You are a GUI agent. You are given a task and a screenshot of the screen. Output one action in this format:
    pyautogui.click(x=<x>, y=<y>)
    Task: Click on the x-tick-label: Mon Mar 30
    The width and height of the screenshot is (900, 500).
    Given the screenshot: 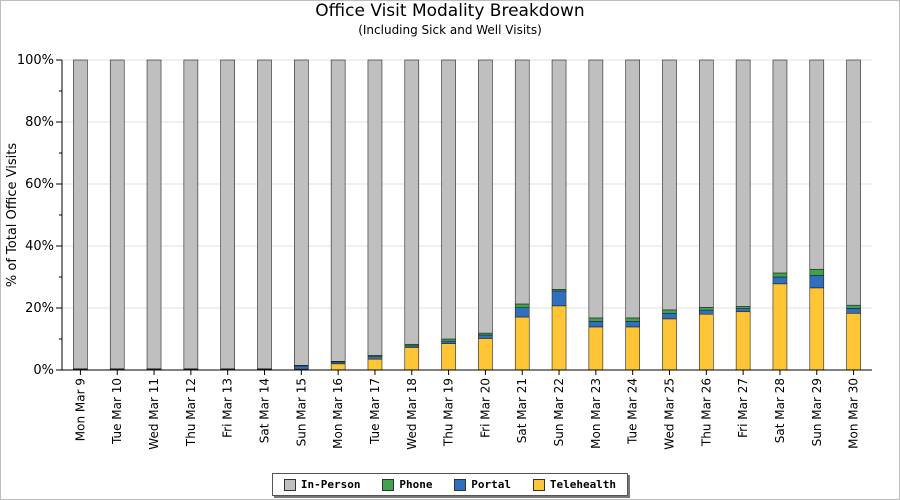 What is the action you would take?
    pyautogui.click(x=854, y=413)
    